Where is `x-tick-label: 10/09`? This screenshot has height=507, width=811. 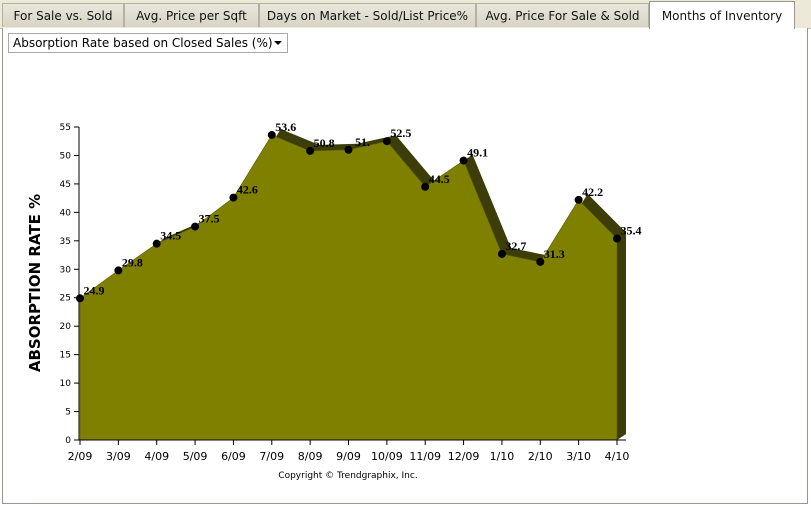
x-tick-label: 10/09 is located at coordinates (387, 456).